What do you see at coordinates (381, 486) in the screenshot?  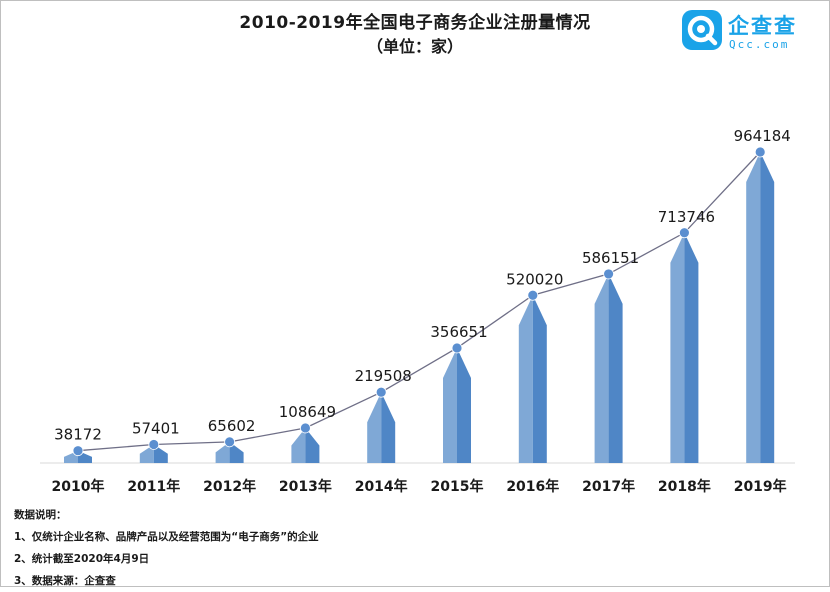 I see `x-tick-label: 2014年` at bounding box center [381, 486].